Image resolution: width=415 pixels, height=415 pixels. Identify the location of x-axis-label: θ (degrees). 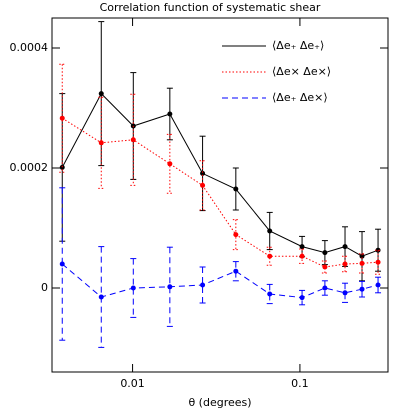
(219, 402).